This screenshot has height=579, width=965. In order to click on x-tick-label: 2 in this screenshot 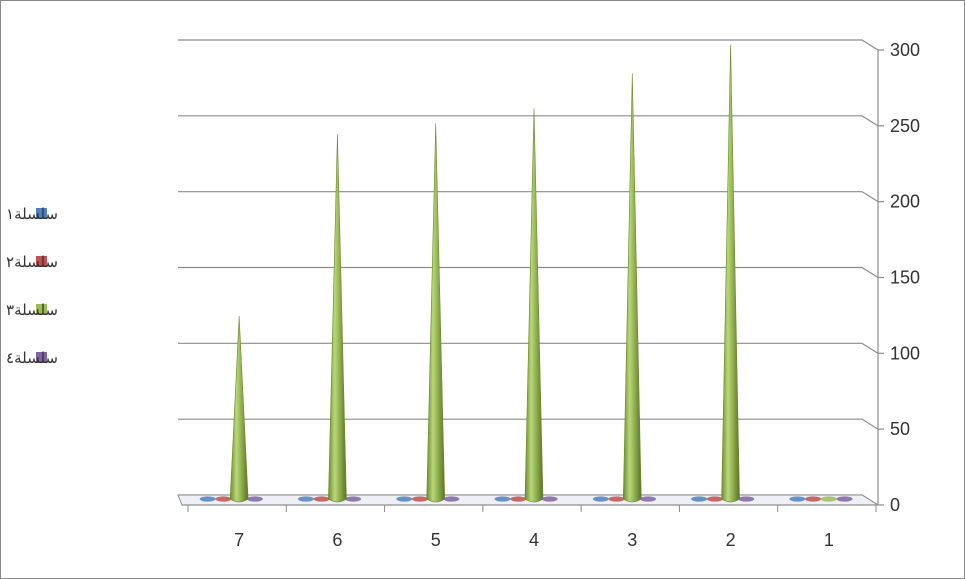, I will do `click(731, 540)`.